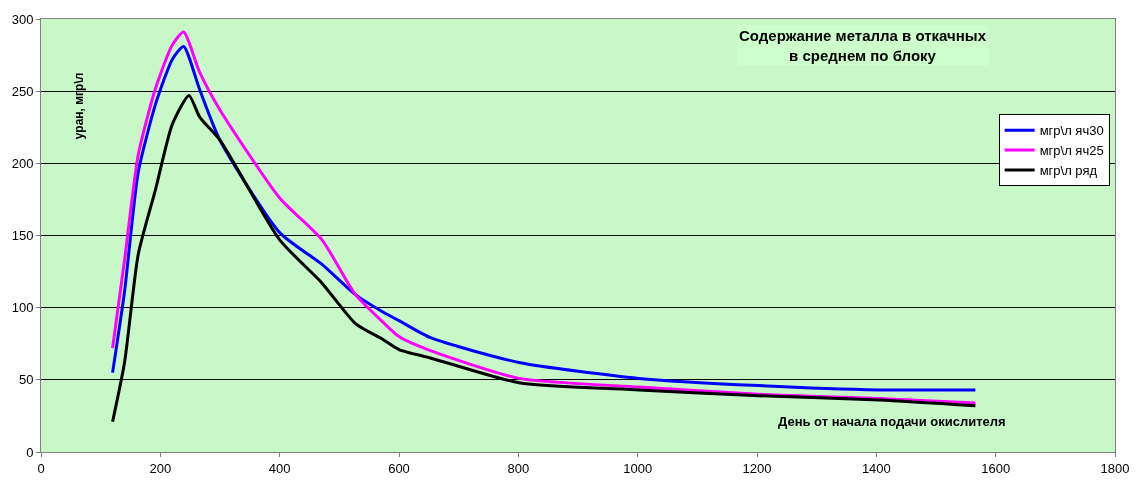 This screenshot has height=488, width=1143. What do you see at coordinates (22, 236) in the screenshot?
I see `y-tick-label: 150` at bounding box center [22, 236].